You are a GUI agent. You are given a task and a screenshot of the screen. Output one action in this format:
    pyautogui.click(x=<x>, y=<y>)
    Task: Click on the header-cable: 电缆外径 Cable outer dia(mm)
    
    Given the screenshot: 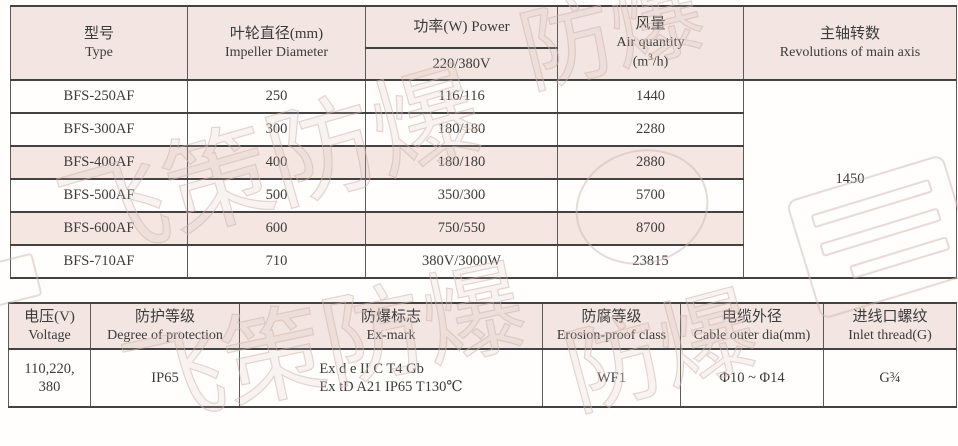 What is the action you would take?
    pyautogui.click(x=752, y=326)
    